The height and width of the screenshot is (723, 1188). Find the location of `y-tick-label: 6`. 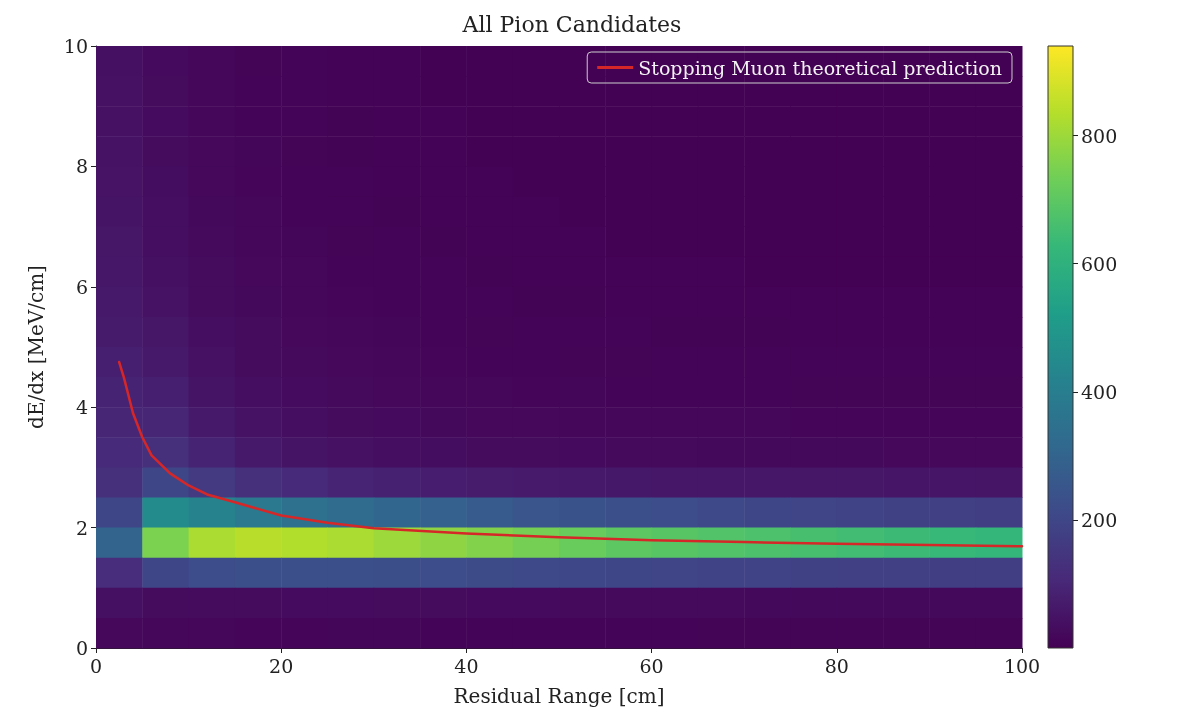

y-tick-label: 6 is located at coordinates (81, 286).